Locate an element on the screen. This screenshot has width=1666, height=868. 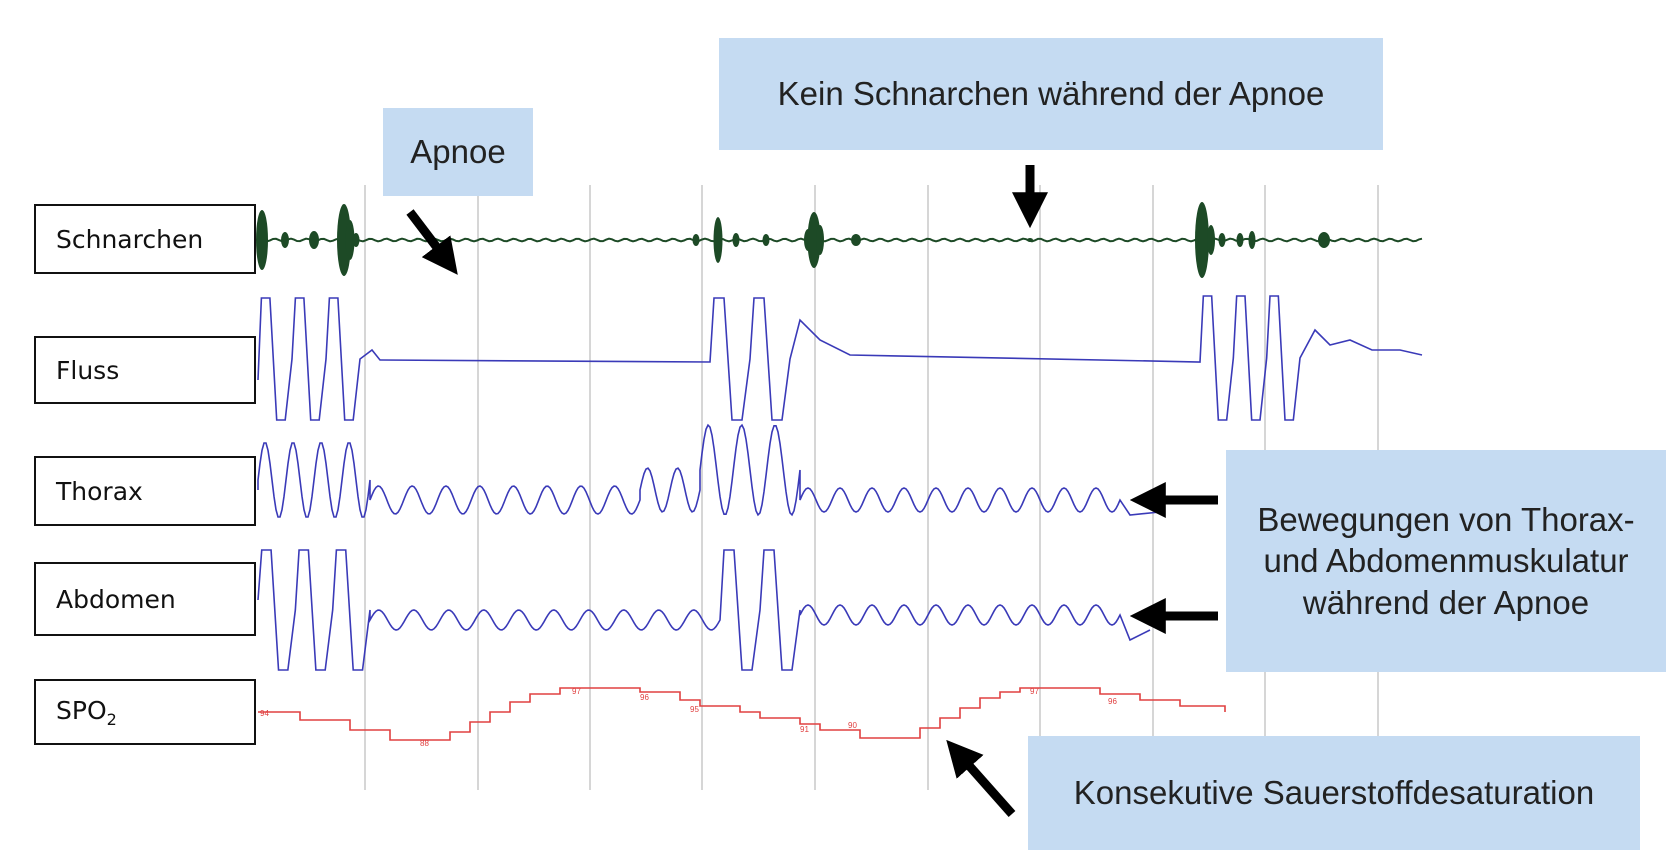
spo2-label-main: SPO is located at coordinates (81, 710).